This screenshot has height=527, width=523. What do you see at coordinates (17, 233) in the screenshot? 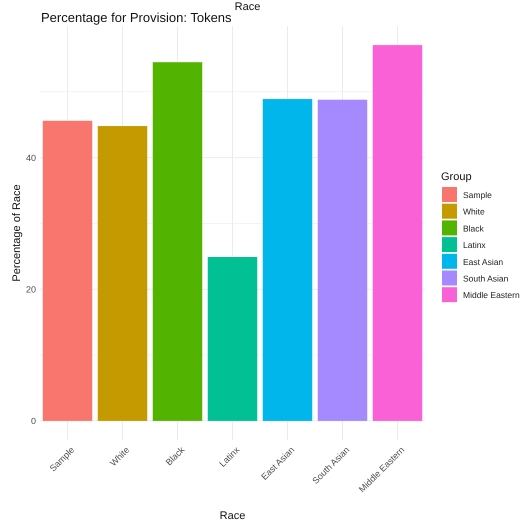
I see `y-axis-title: Percentage of Race` at bounding box center [17, 233].